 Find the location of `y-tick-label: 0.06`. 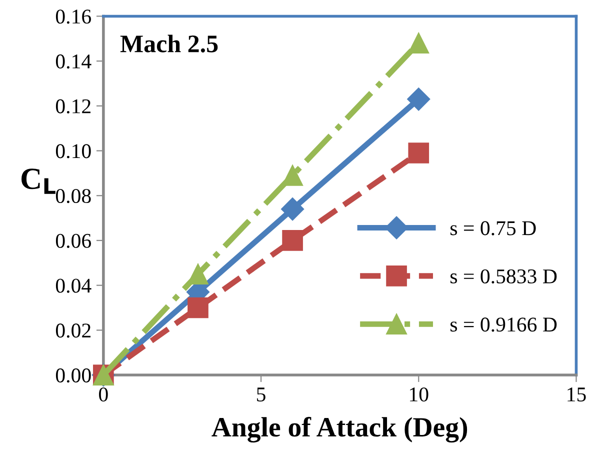

y-tick-label: 0.06 is located at coordinates (73, 241).